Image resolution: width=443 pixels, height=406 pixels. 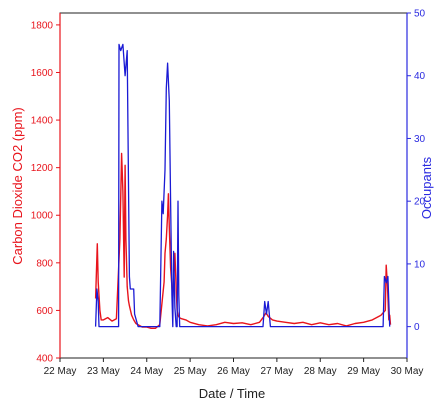 I want to click on x-axis-title: Date / Time, so click(x=232, y=393).